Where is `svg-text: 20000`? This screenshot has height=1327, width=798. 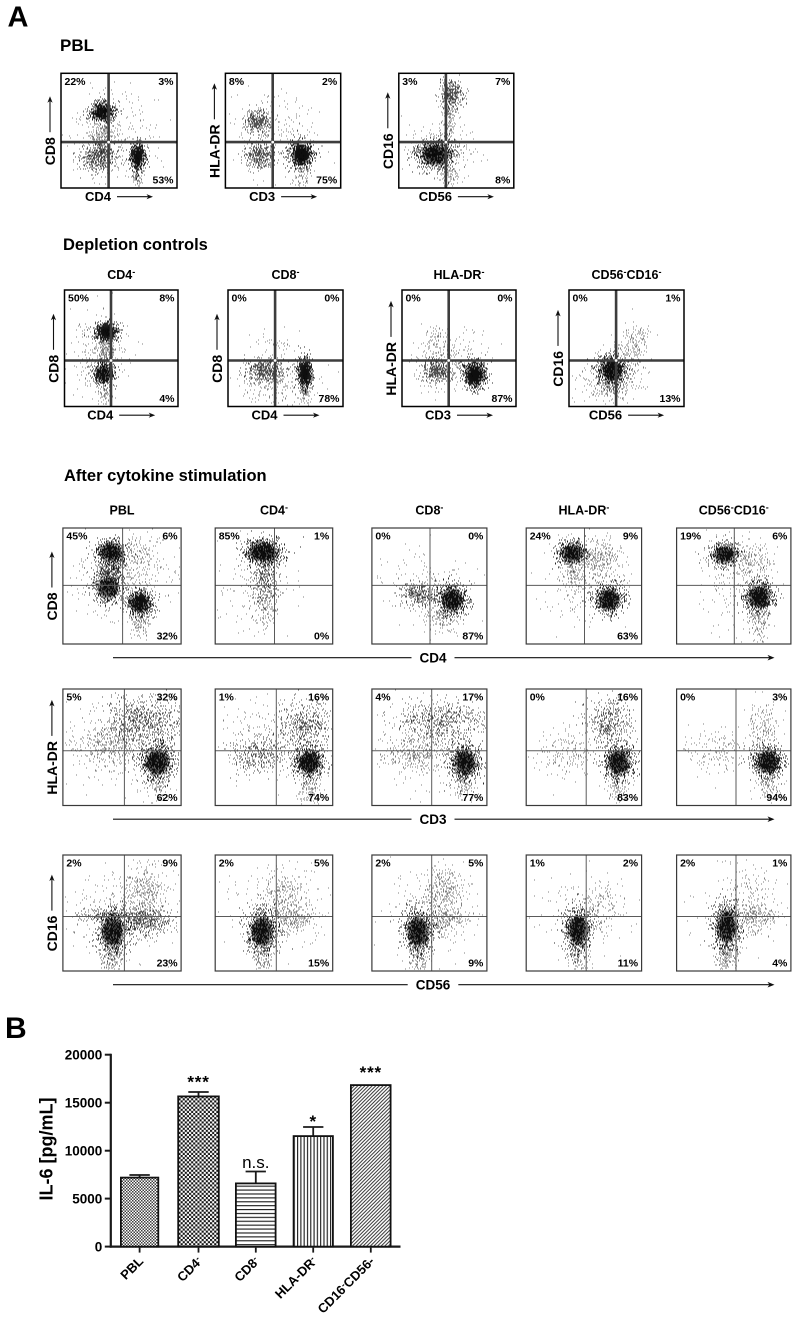
svg-text: 20000 is located at coordinates (84, 1055).